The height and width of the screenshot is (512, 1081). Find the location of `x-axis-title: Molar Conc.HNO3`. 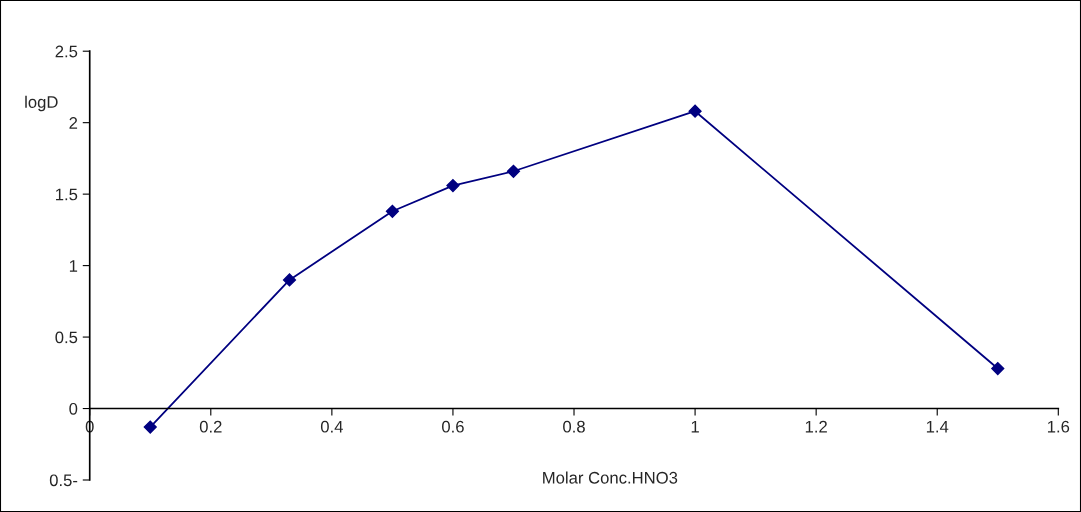

x-axis-title: Molar Conc.HNO3 is located at coordinates (610, 477).